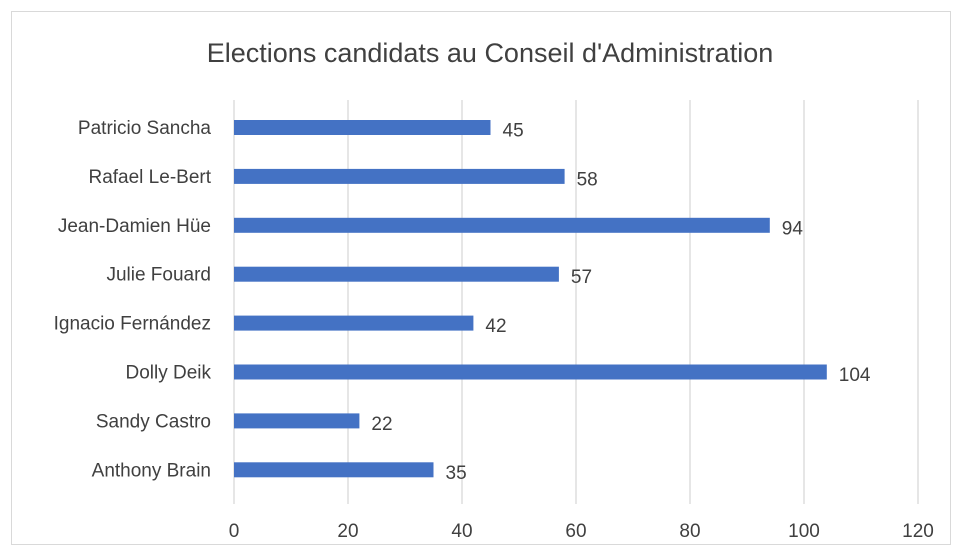 The width and height of the screenshot is (953, 546). I want to click on data-label: 35, so click(456, 473).